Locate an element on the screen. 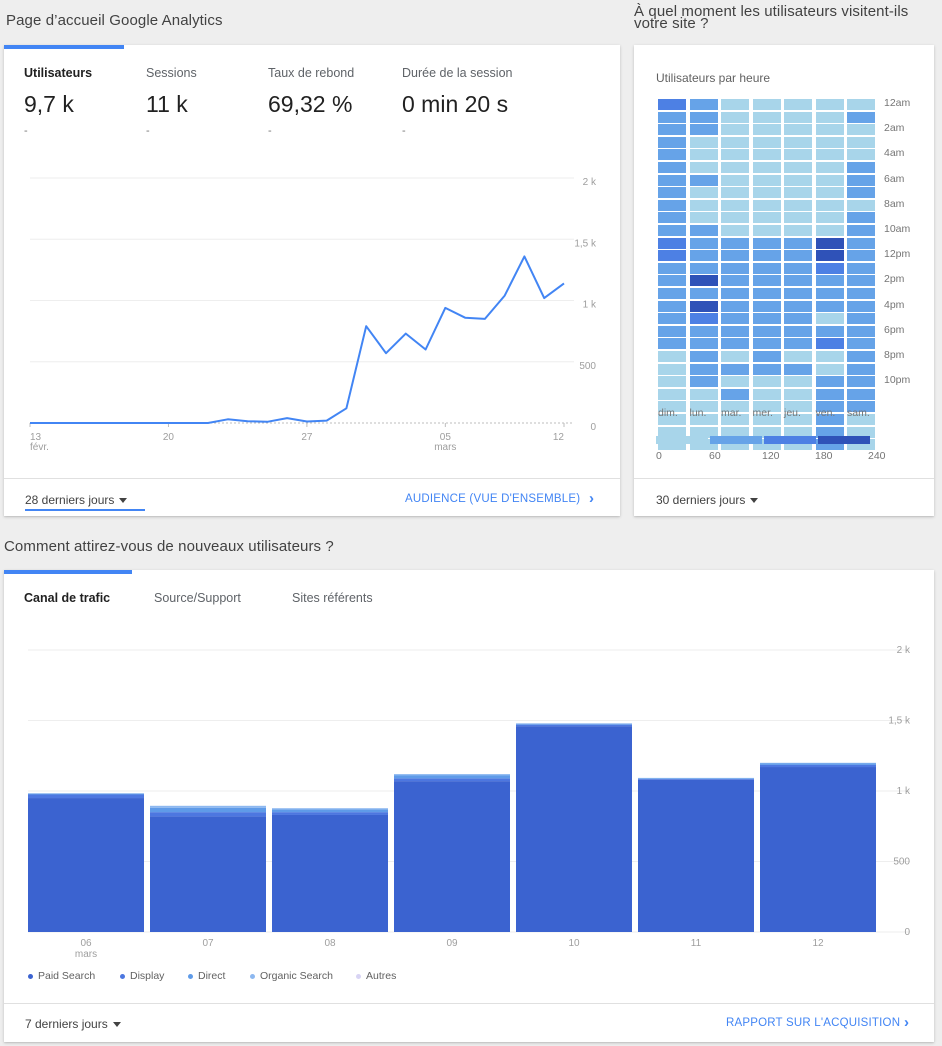 Image resolution: width=942 pixels, height=1046 pixels. metric-tab-bounce-rate: Taux de rebond is located at coordinates (311, 73).